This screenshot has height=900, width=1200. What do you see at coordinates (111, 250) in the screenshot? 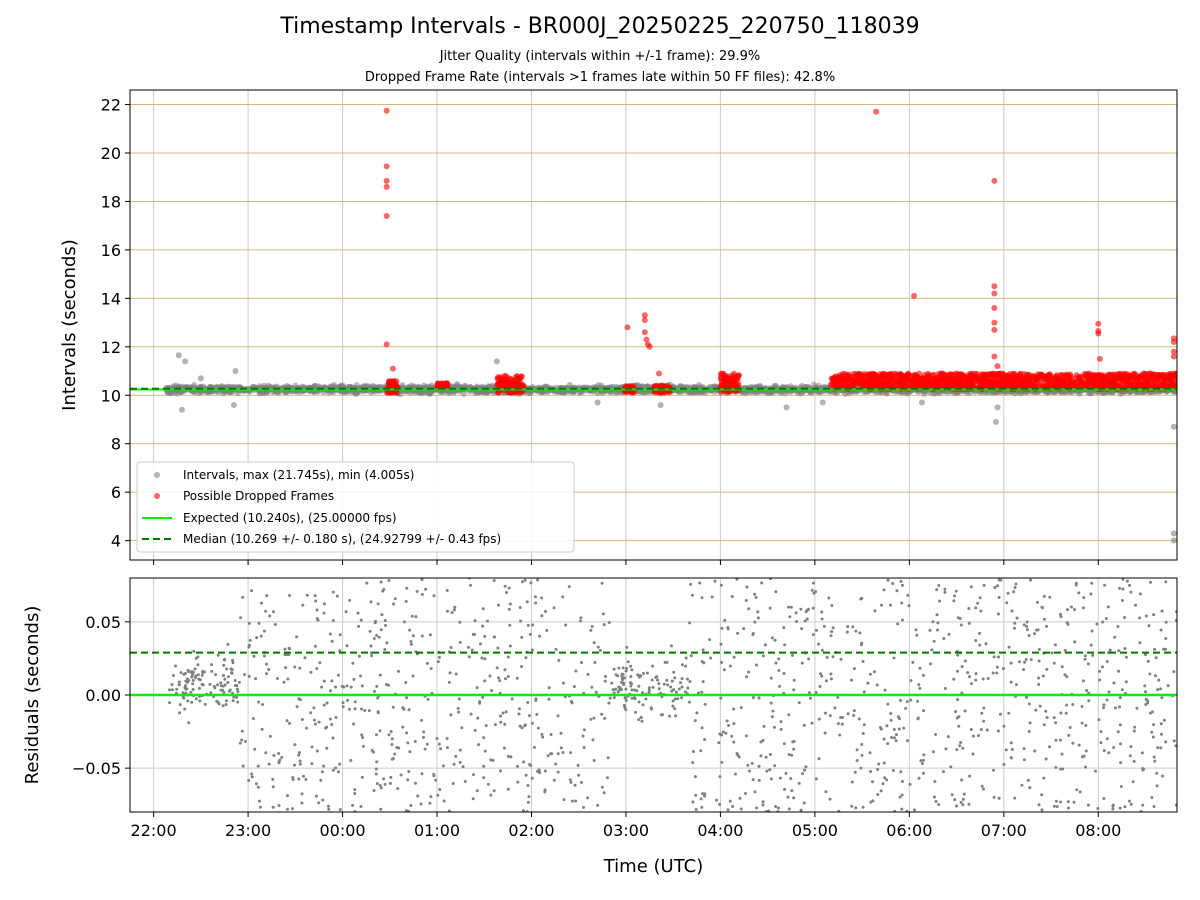
I see `top-ytick-label: 16` at bounding box center [111, 250].